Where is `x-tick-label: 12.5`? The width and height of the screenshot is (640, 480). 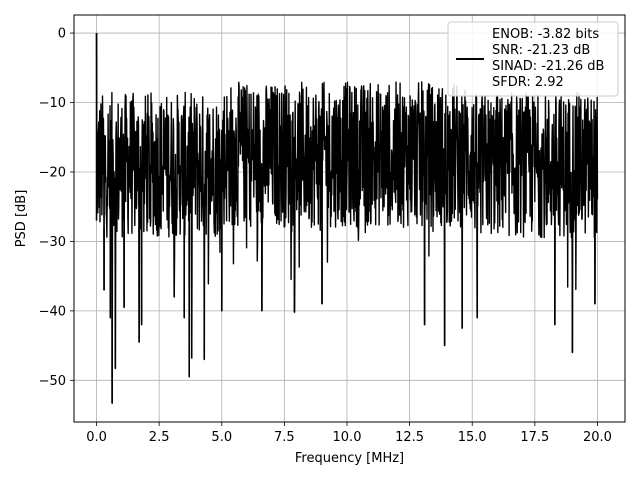
x-tick-label: 12.5 is located at coordinates (409, 437).